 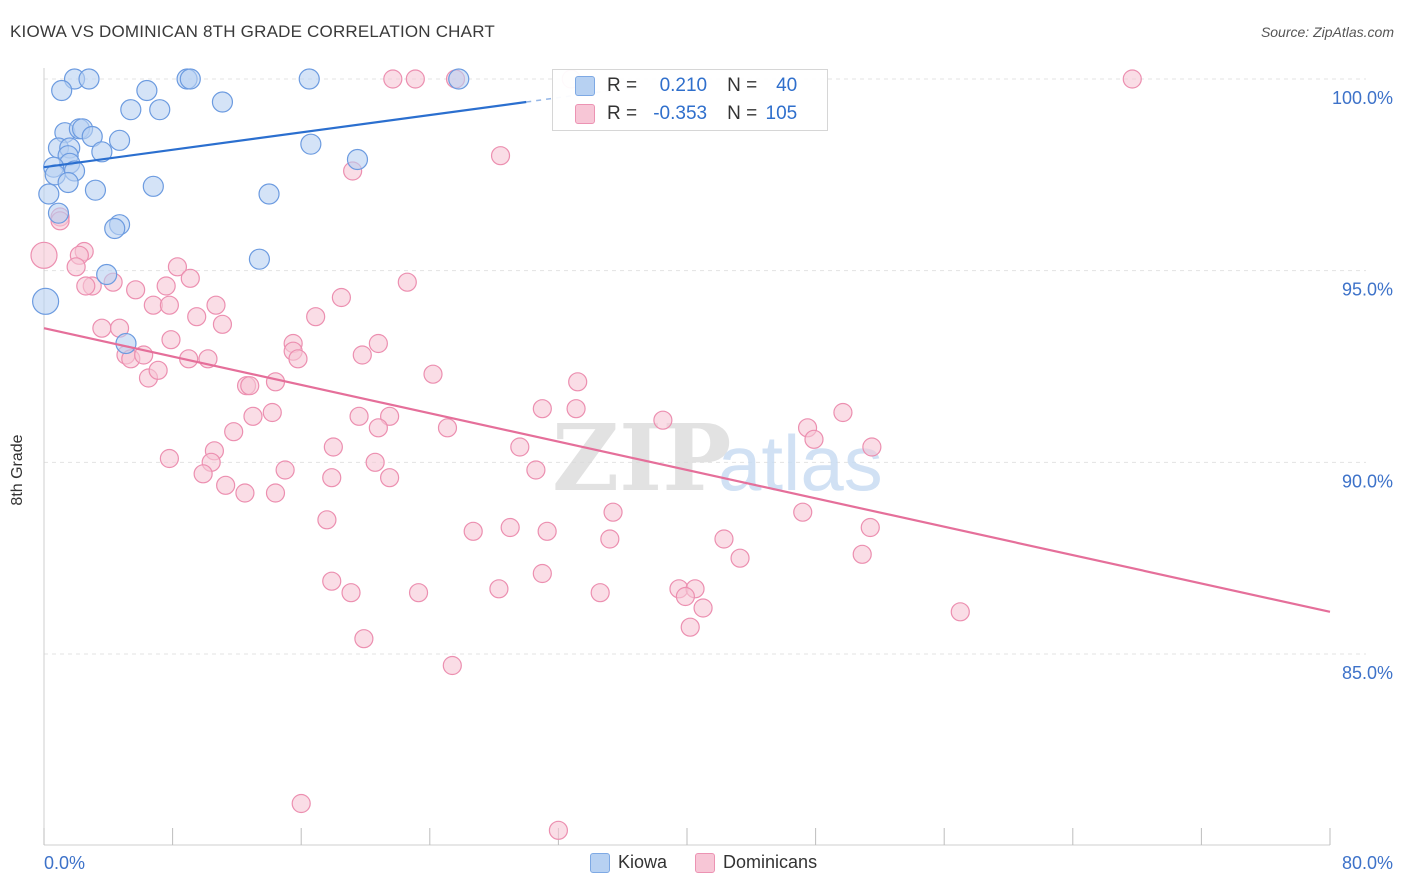 What do you see at coordinates (680, 113) in the screenshot?
I see `dominicans-r-value: -0.353` at bounding box center [680, 113].